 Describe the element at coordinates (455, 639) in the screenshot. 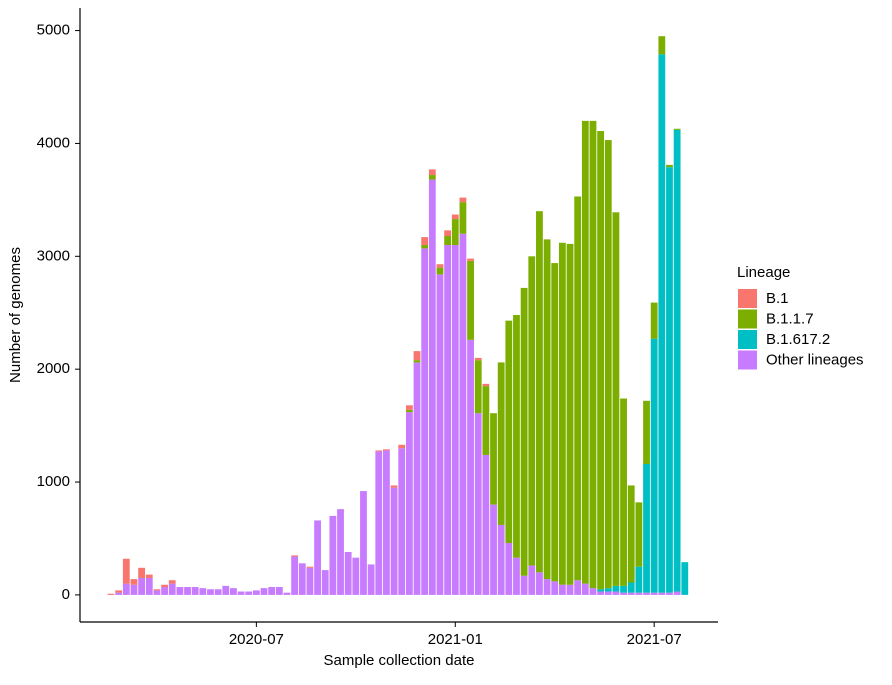

I see `x-tick-label: 2021-01` at that location.